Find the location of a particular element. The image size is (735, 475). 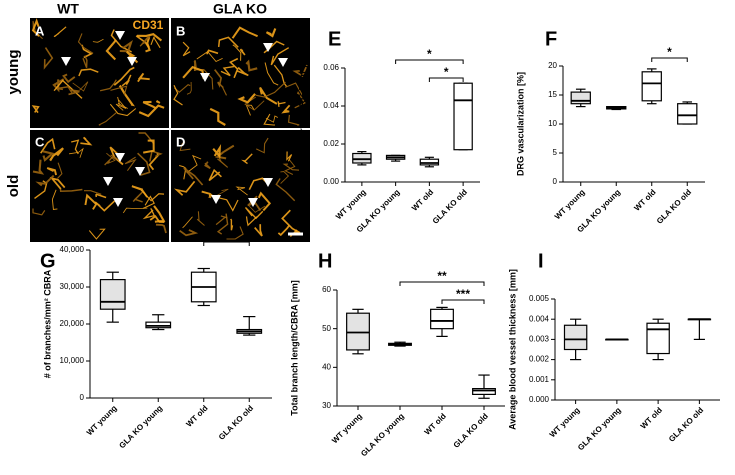

y-tick-label: 0.04 is located at coordinates (331, 105).